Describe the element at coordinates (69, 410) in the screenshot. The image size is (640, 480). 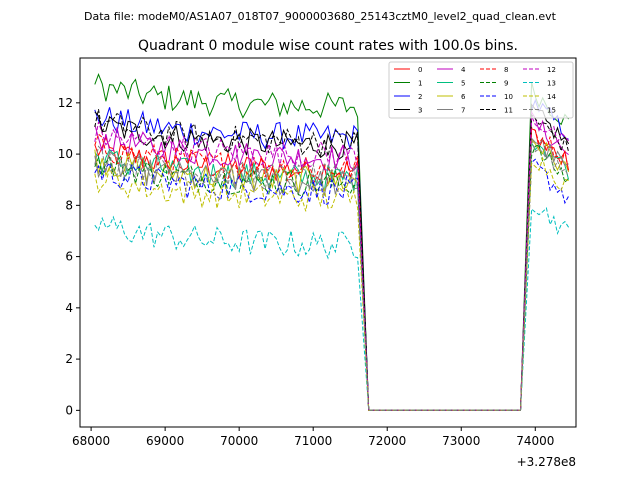
I see `y-tick-label: 0` at that location.